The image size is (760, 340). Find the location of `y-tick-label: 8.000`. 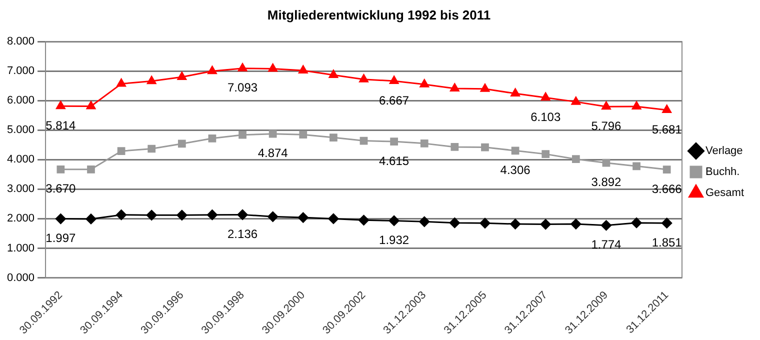

y-tick-label: 8.000 is located at coordinates (20, 42).